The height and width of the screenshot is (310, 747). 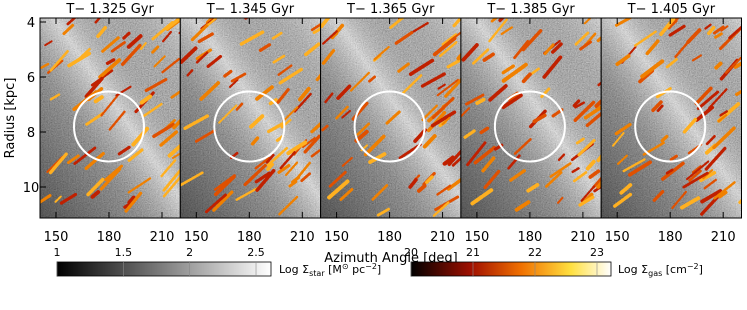 I want to click on panel: T− 1.365 Gyr 150 180 210, so click(x=391, y=123).